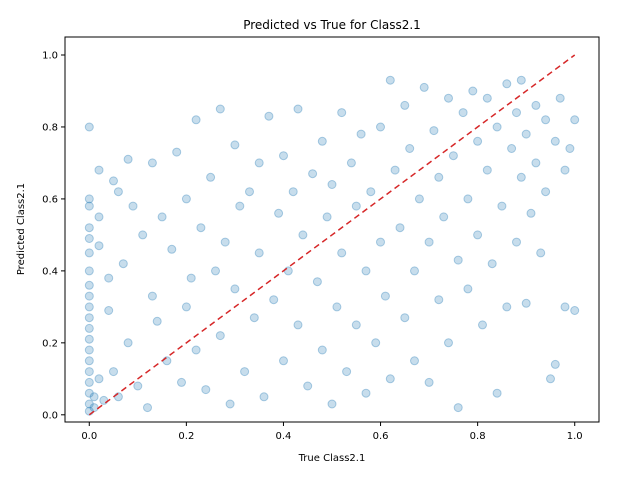 This screenshot has width=640, height=480. I want to click on y-tick-label: 0.8, so click(50, 127).